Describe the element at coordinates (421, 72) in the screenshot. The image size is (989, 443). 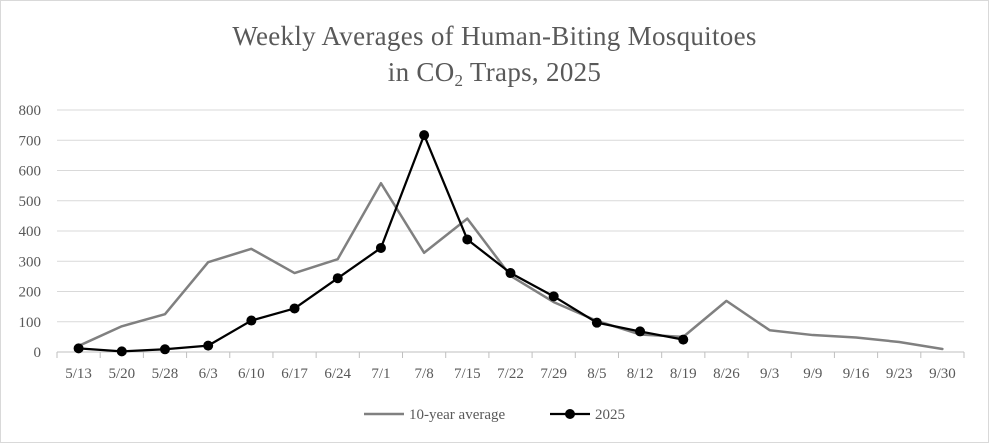
I see `title-line2-pre: in CO` at that location.